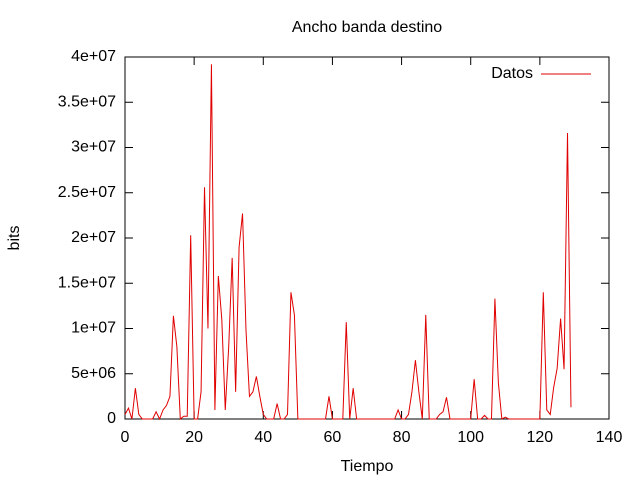 This screenshot has height=480, width=640. I want to click on x-tick-label: 80, so click(402, 437).